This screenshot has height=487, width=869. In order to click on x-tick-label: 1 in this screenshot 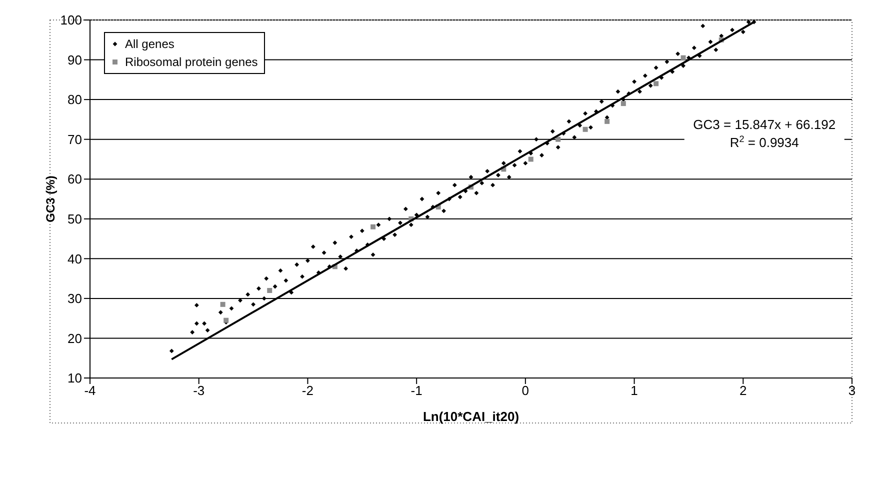, I will do `click(634, 390)`.